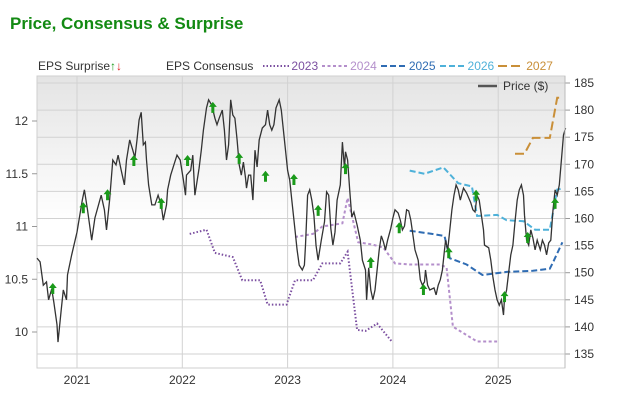 Image resolution: width=620 pixels, height=420 pixels. Describe the element at coordinates (210, 66) in the screenshot. I see `legend-consensus-label: EPS Consensus` at that location.